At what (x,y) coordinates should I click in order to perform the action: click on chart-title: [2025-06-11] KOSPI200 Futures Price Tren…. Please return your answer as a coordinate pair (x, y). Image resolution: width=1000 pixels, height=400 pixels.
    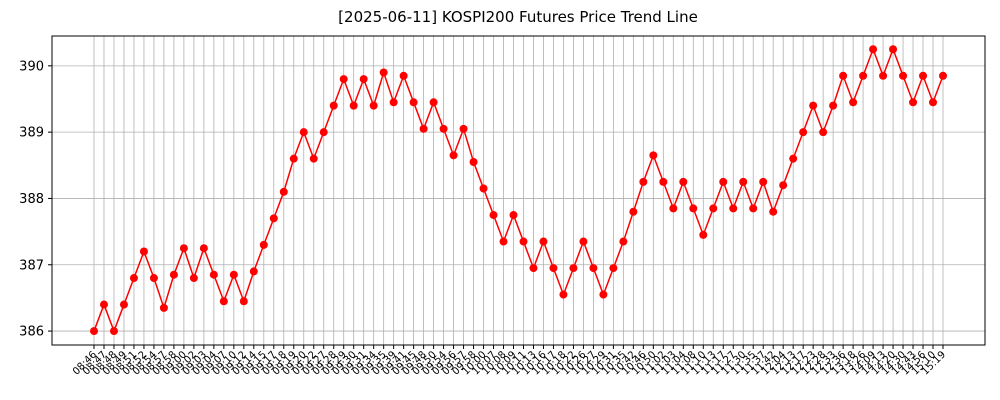
    Looking at the image, I should click on (518, 17).